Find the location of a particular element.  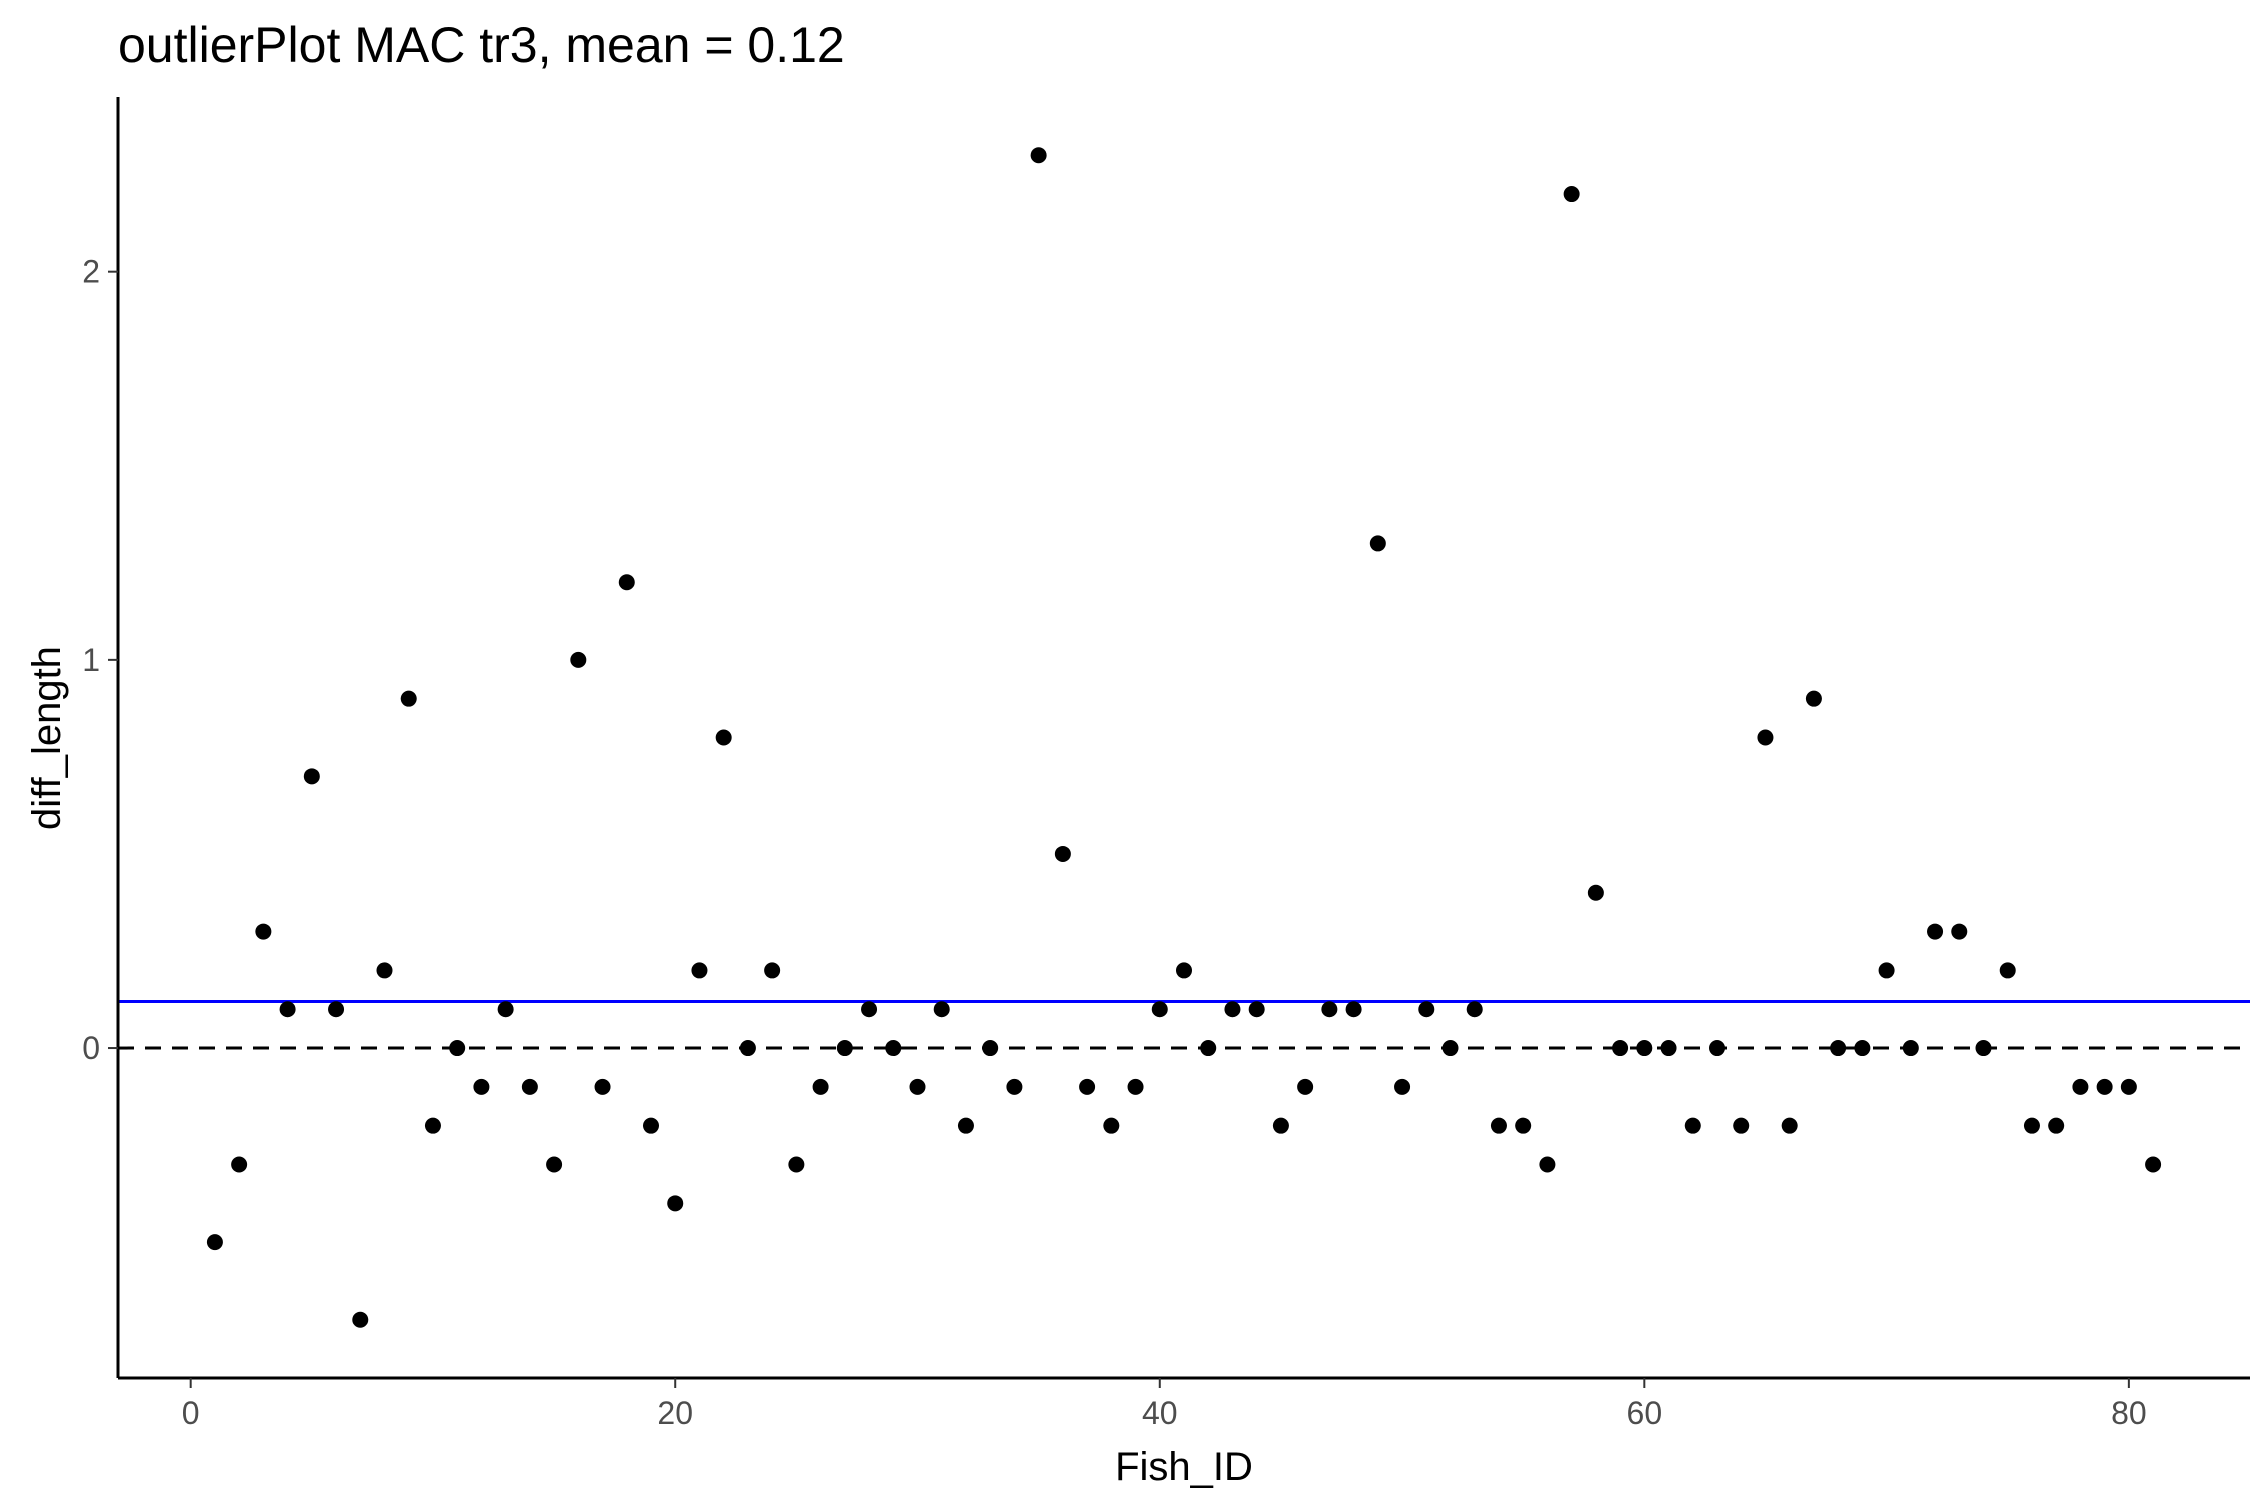

y-tick-label: 1 is located at coordinates (91, 660).